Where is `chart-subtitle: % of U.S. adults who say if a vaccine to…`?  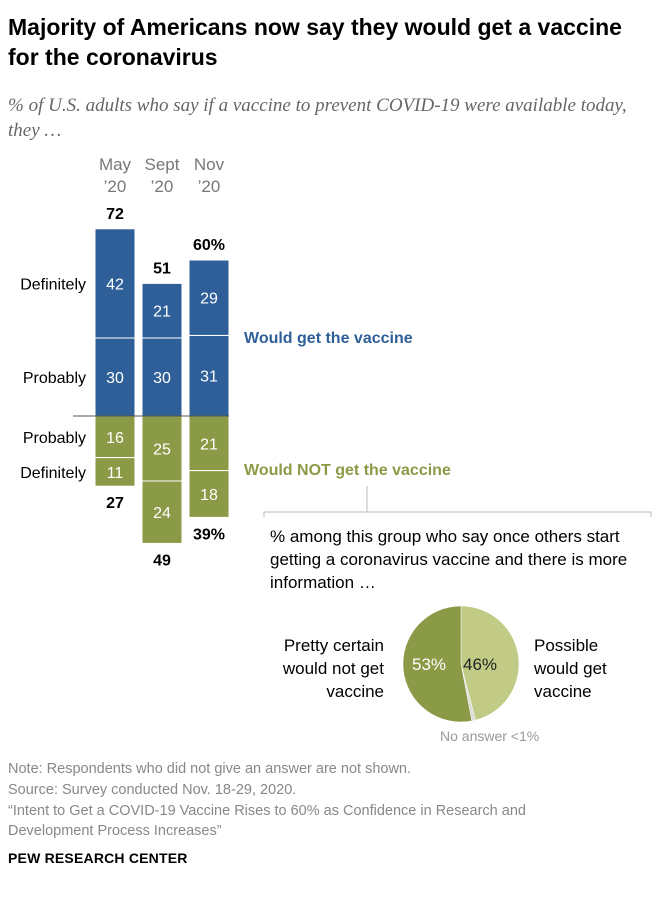 chart-subtitle: % of U.S. adults who say if a vaccine to… is located at coordinates (317, 118).